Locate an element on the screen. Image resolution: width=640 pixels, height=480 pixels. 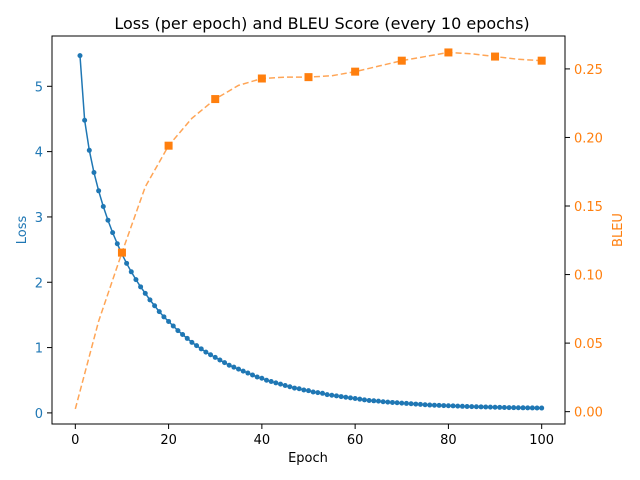
left-axis-ticks: 0 1 2 3 4 5 is located at coordinates (43, 251).